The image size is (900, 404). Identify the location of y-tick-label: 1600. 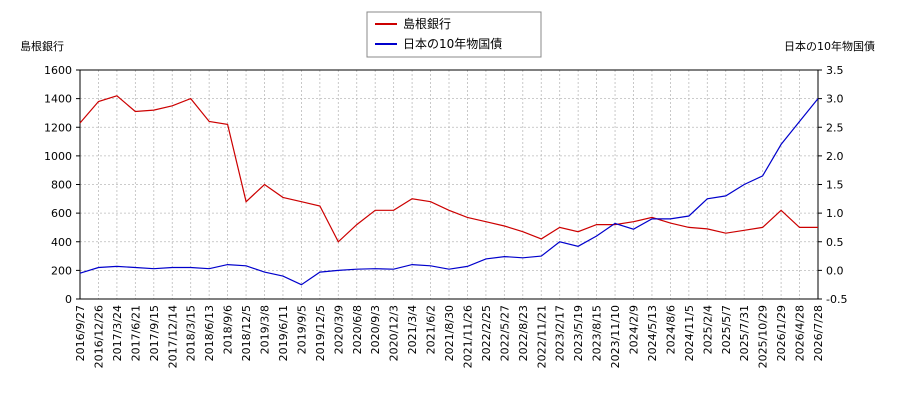
(58, 70).